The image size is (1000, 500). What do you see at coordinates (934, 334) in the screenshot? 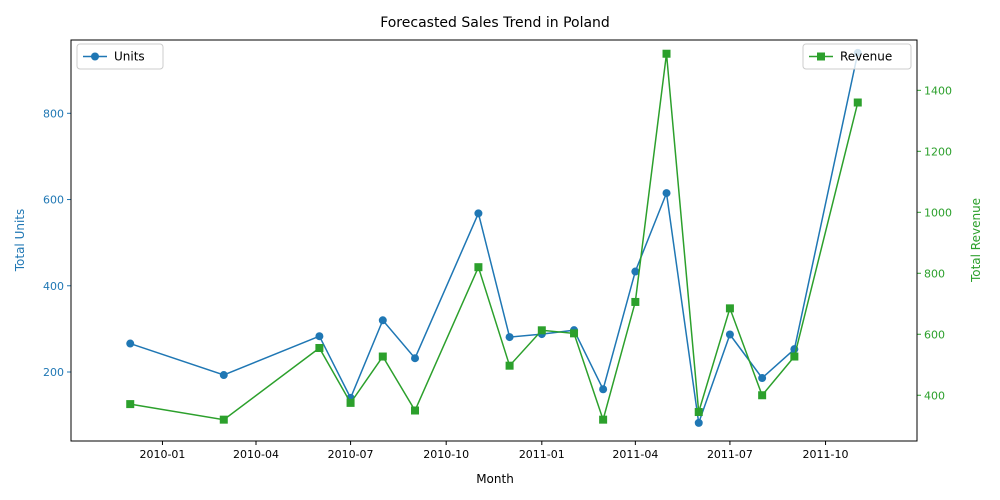
I see `right-y-tick-label: 600` at bounding box center [934, 334].